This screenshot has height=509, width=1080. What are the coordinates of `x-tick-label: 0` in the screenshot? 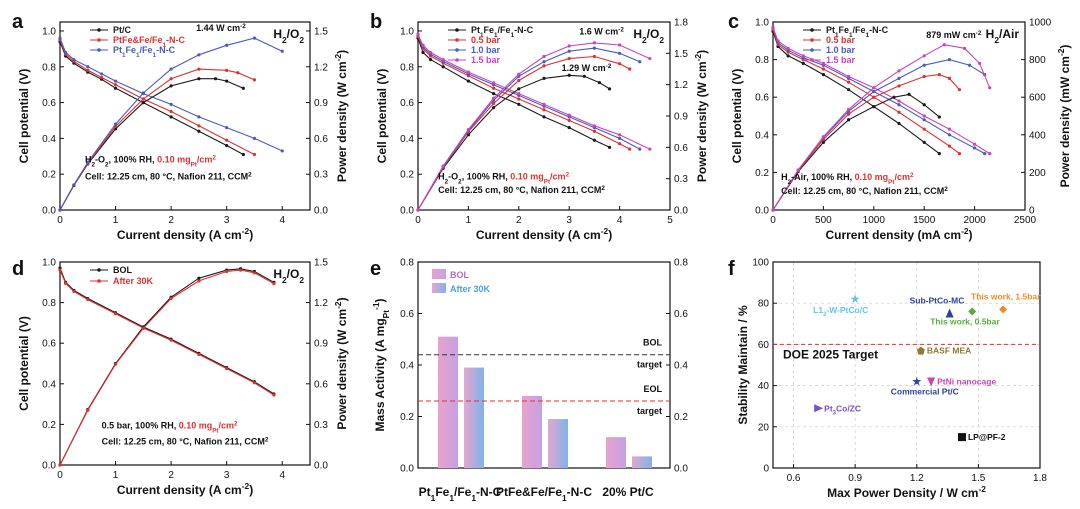 It's located at (418, 220).